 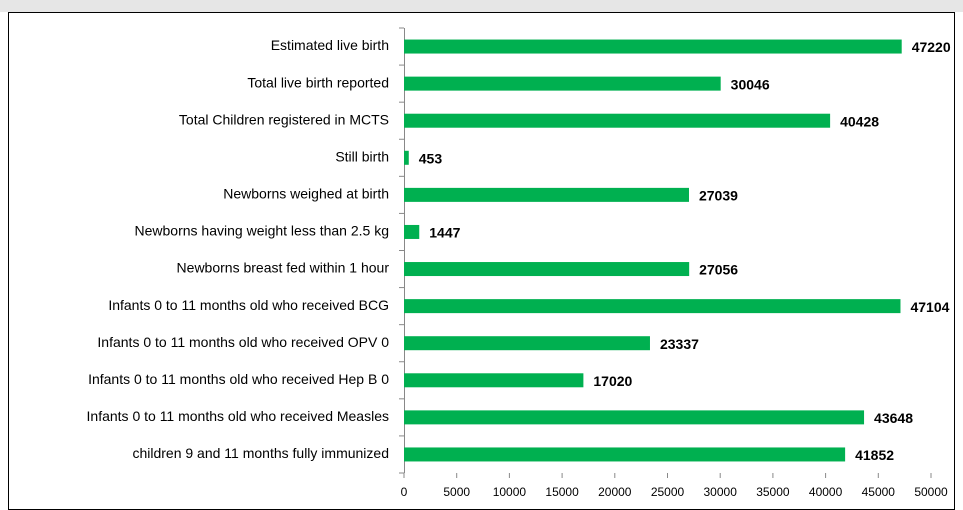 I want to click on x-tick-label: 35000, so click(x=773, y=492).